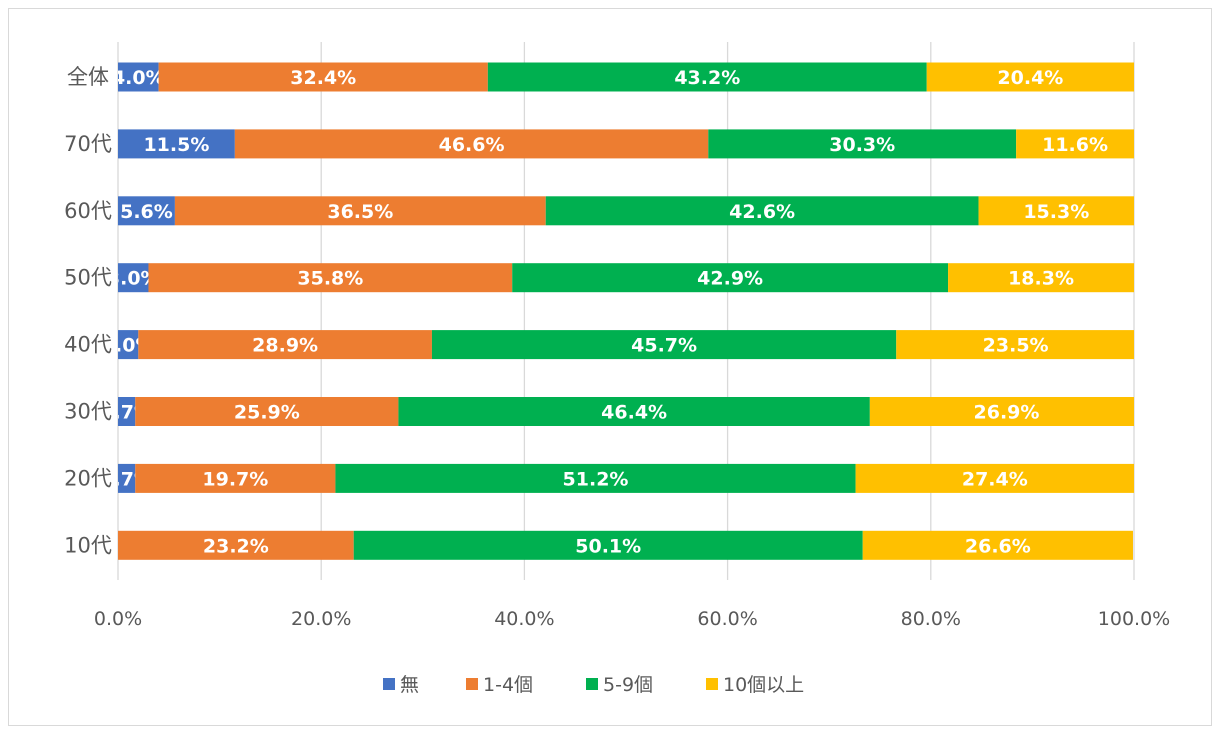 The image size is (1222, 735). I want to click on data-label: 28.9%, so click(285, 346).